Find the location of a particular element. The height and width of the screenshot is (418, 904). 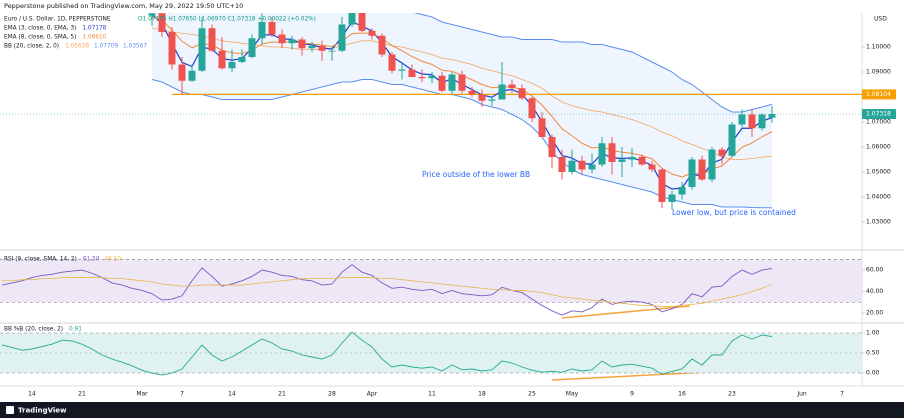

y-tick-label: 0.00 is located at coordinates (873, 373).